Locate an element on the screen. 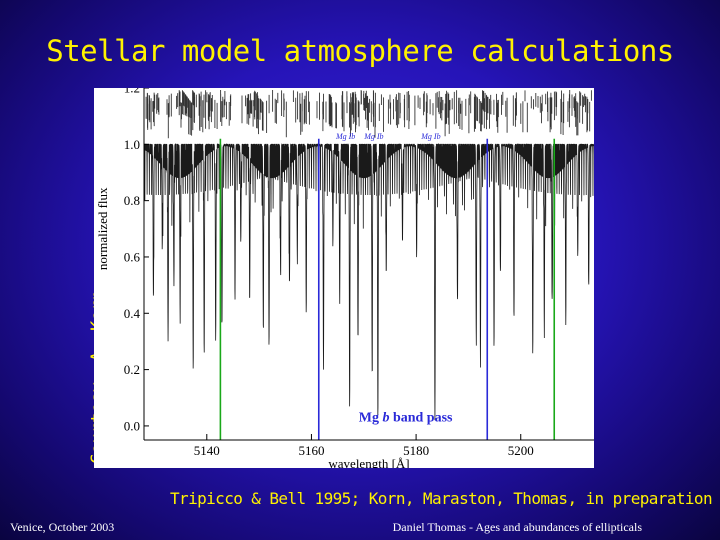 The height and width of the screenshot is (540, 720). x-tick-label: 5140 is located at coordinates (207, 450).